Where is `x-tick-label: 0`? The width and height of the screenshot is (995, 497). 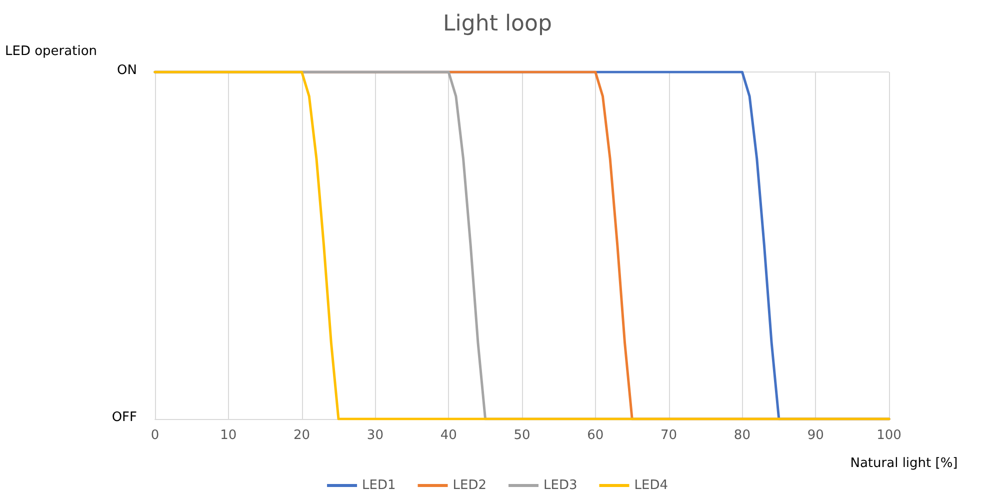 x-tick-label: 0 is located at coordinates (155, 435).